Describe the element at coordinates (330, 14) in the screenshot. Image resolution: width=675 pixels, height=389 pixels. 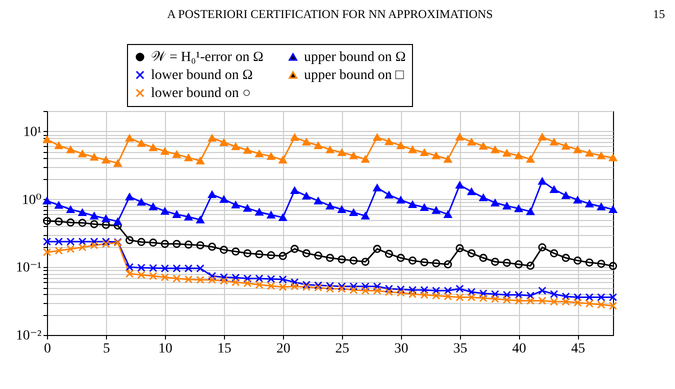
I see `chart-title: A POSTERIORI CERTIFICATION FOR NN APPROXIMATIONS` at that location.